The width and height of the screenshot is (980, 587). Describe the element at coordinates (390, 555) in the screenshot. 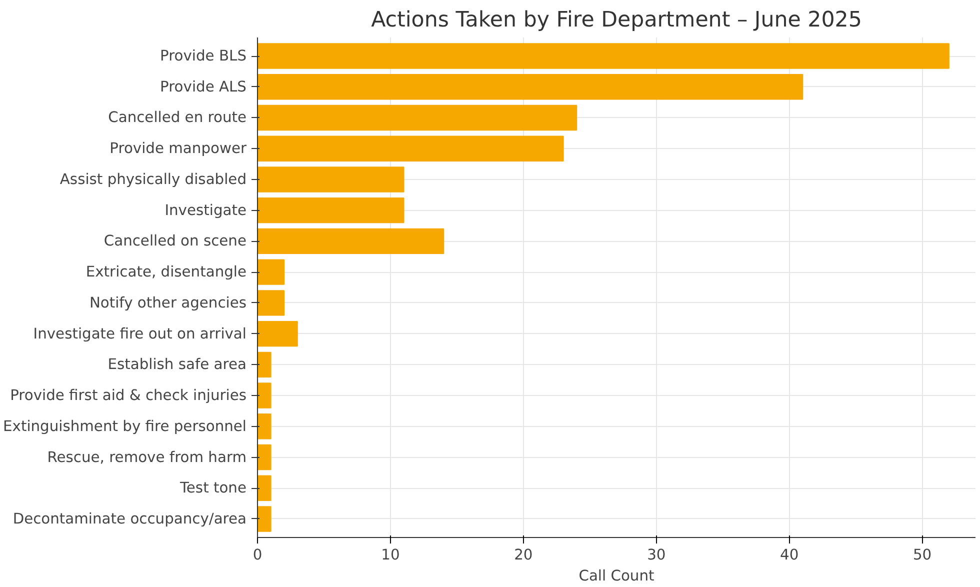

I see `x-tick-label: 10` at that location.